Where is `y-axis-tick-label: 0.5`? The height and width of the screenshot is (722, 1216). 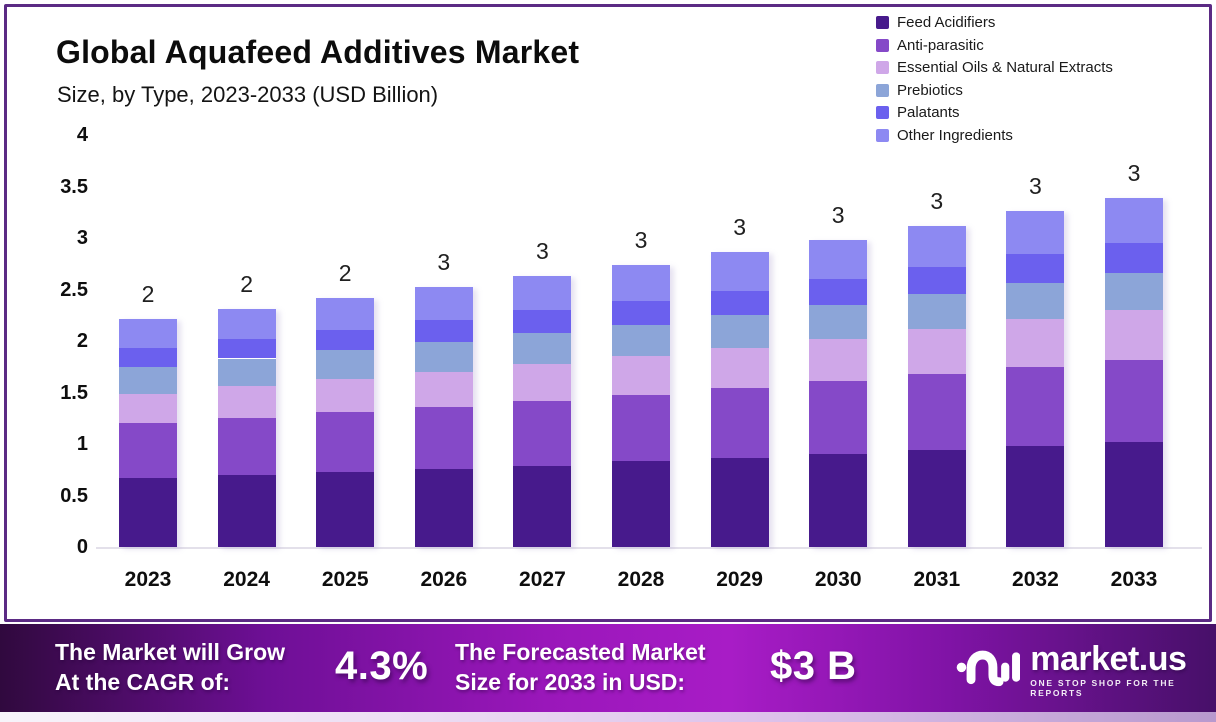
y-axis-tick-label: 0.5 is located at coordinates (74, 495).